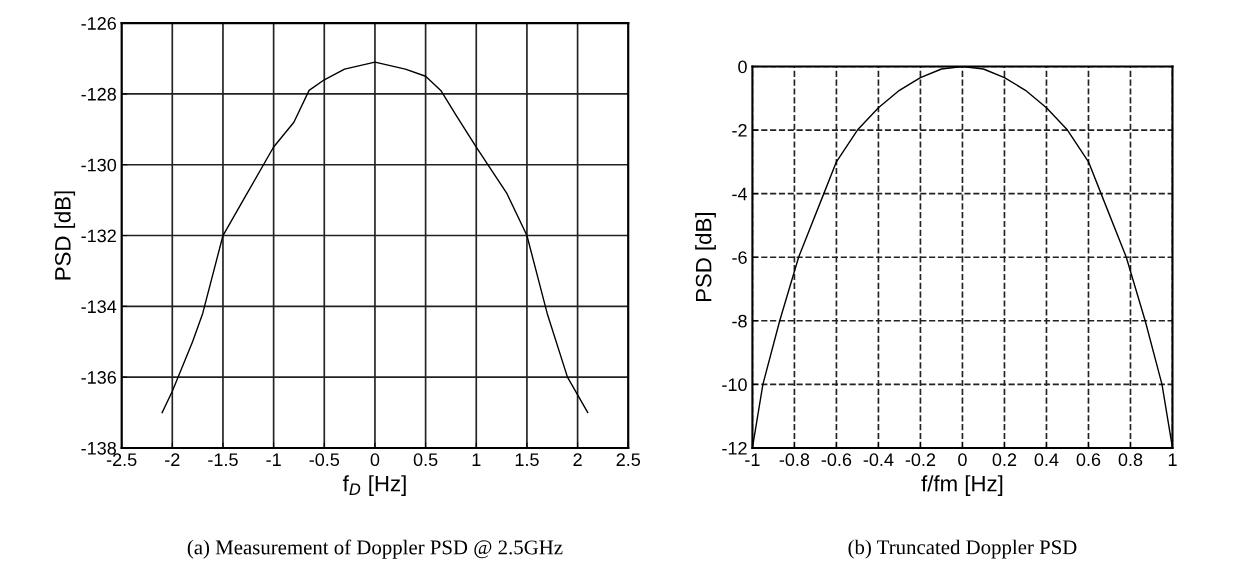 This screenshot has height=578, width=1254. What do you see at coordinates (374, 485) in the screenshot?
I see `x-axis-title: f$_{D}$ [Hz]` at bounding box center [374, 485].